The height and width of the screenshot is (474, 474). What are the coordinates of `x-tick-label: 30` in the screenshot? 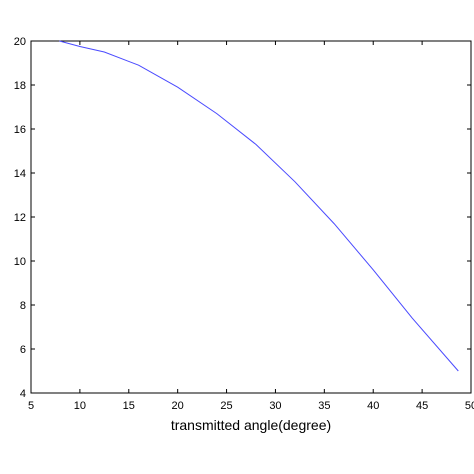 It's located at (275, 406).